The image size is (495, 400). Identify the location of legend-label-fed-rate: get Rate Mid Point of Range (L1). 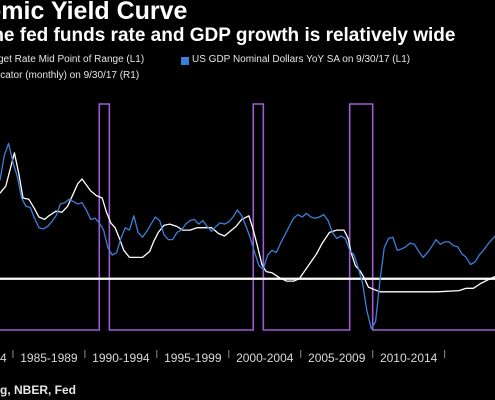
(72, 59).